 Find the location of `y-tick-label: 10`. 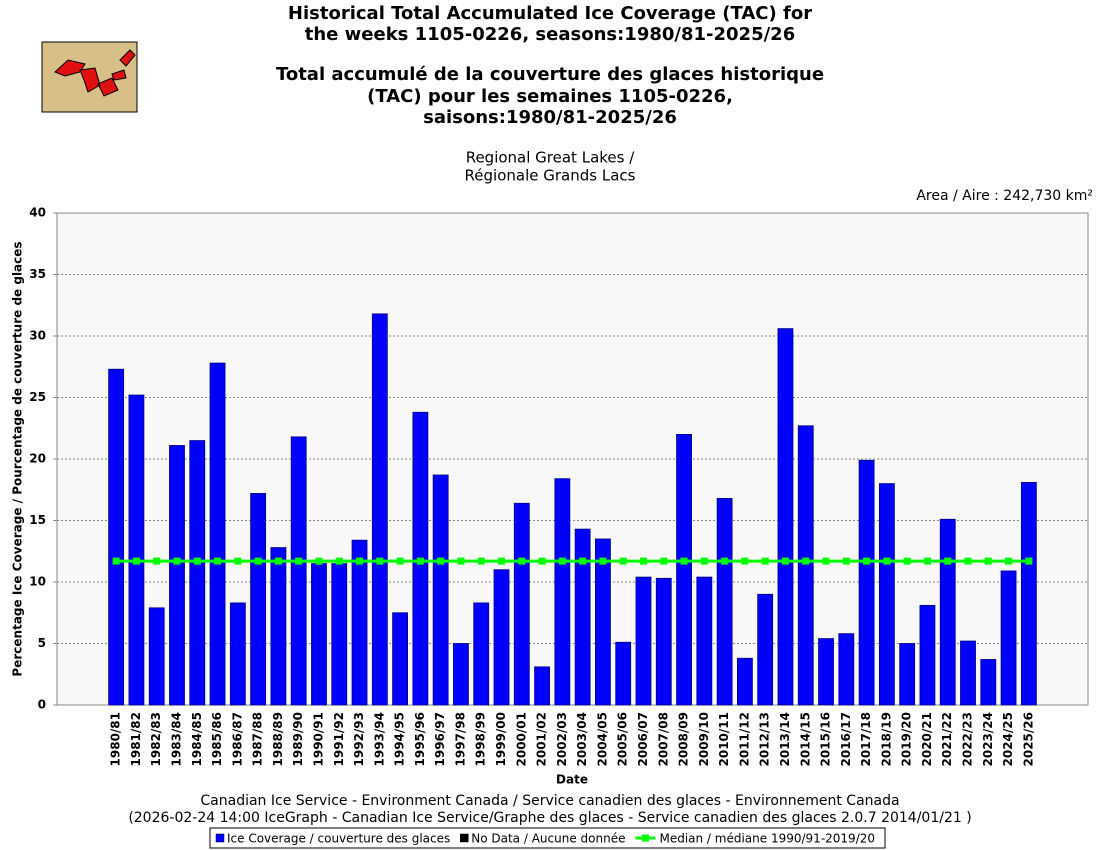

y-tick-label: 10 is located at coordinates (37, 582).